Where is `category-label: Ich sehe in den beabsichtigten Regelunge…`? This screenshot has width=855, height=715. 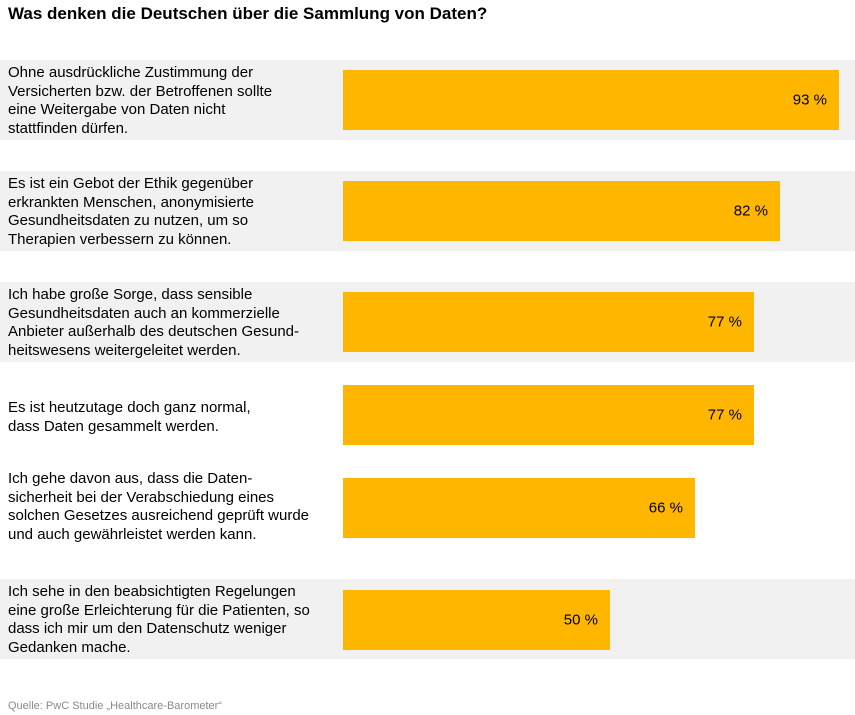
category-label: Ich sehe in den beabsichtigten Regelunge… is located at coordinates (159, 619).